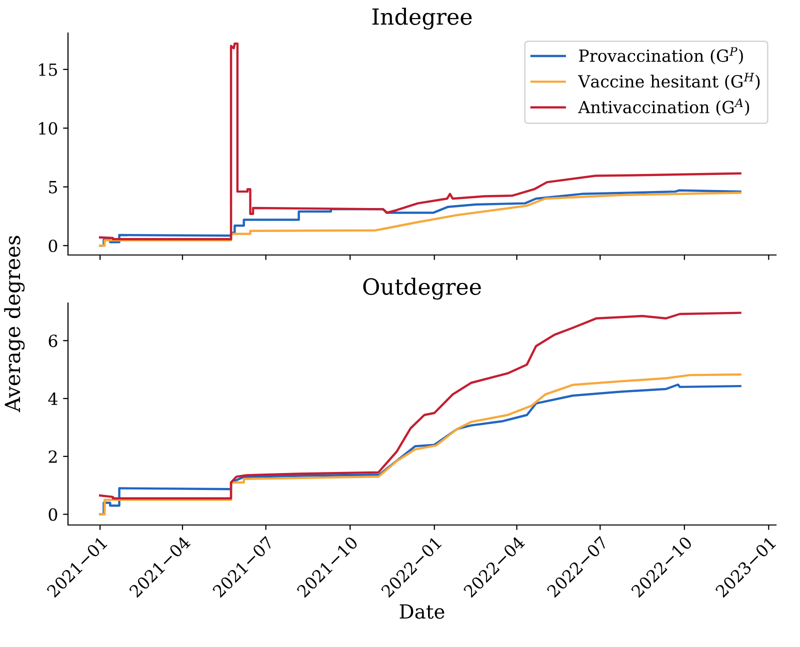 The width and height of the screenshot is (800, 647). What do you see at coordinates (422, 19) in the screenshot?
I see `chart-title: Indegree` at bounding box center [422, 19].